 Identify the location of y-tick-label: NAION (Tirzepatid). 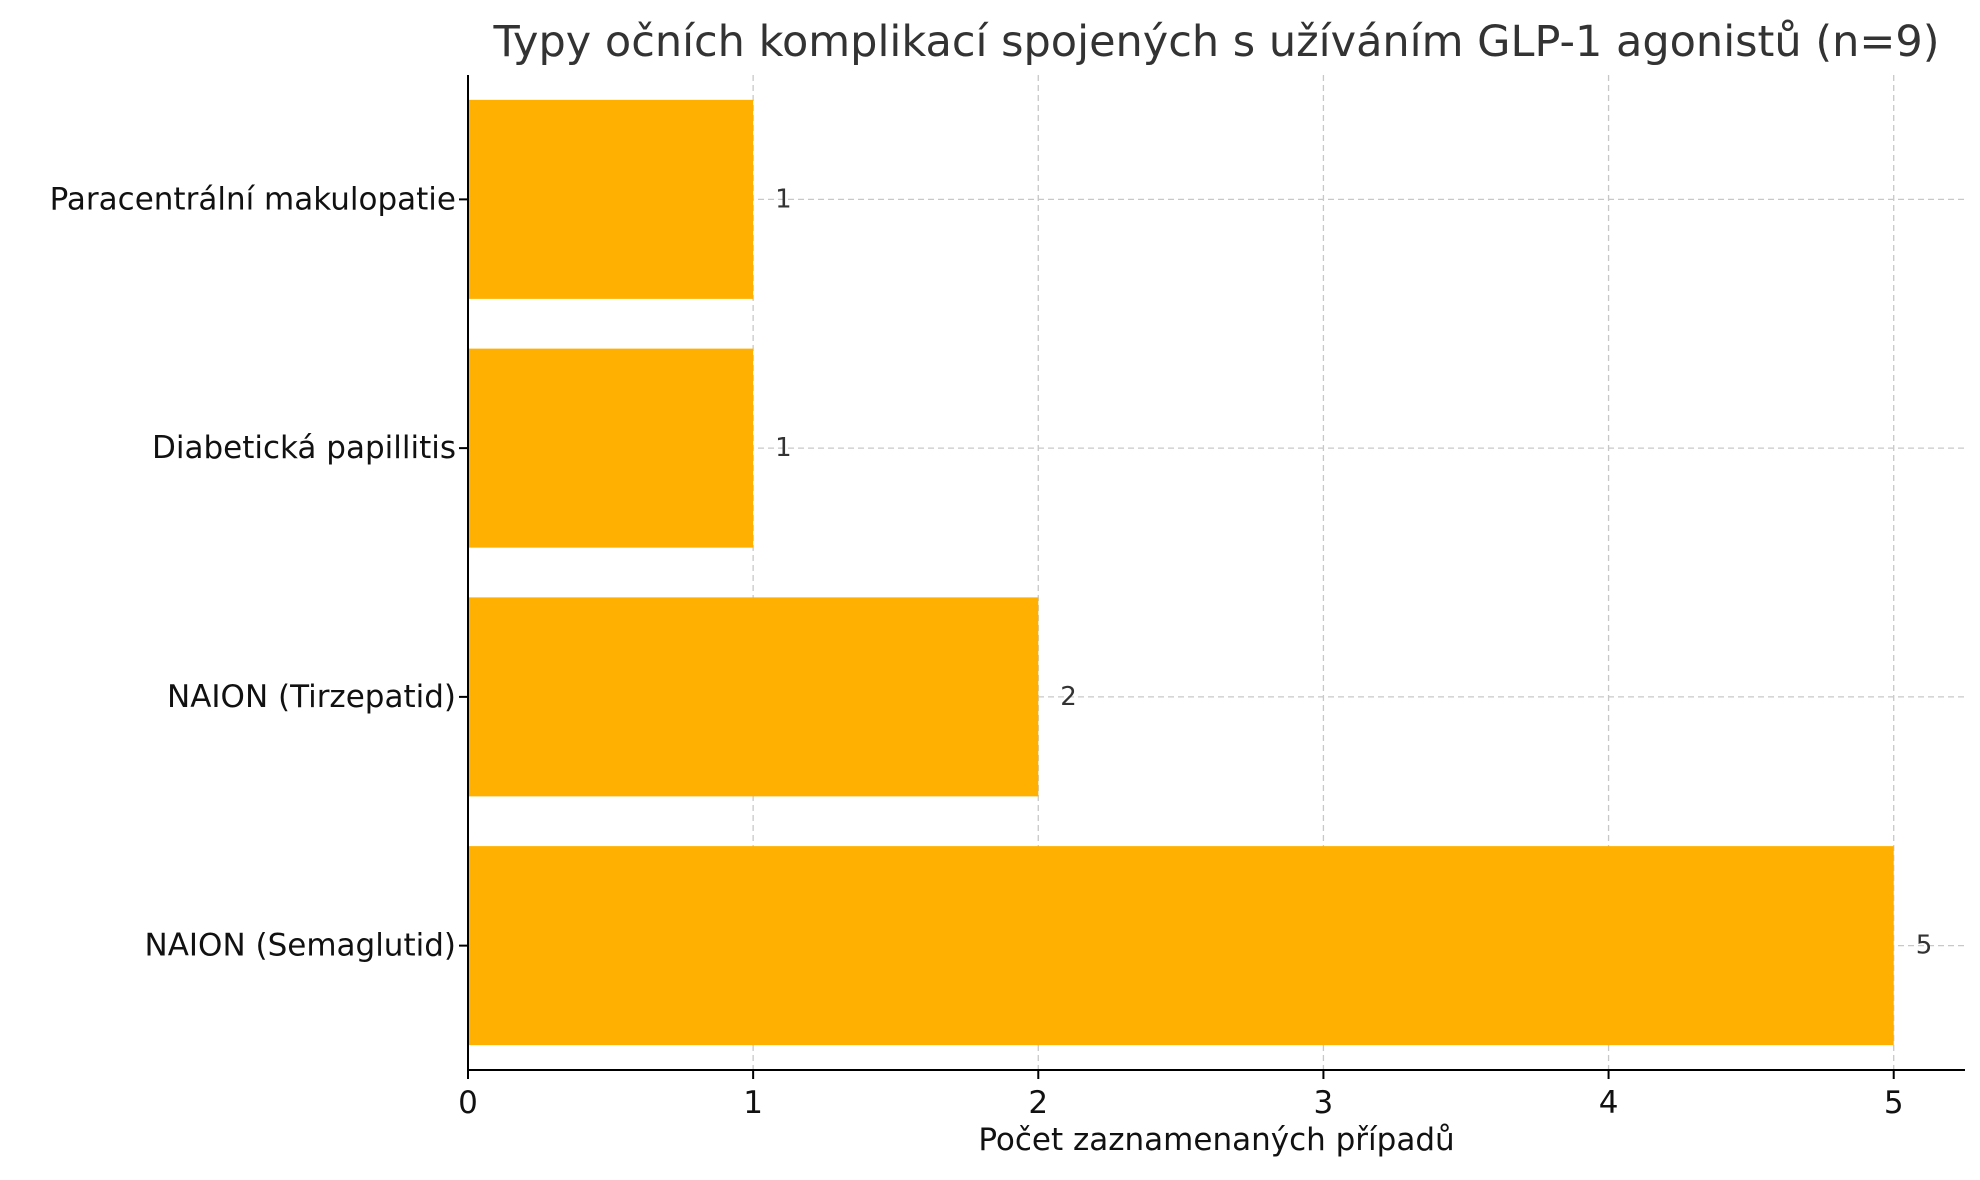
(311, 697).